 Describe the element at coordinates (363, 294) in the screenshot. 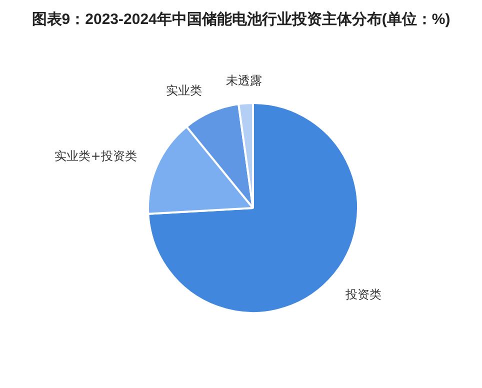

I see `slice-label: 投资类` at that location.